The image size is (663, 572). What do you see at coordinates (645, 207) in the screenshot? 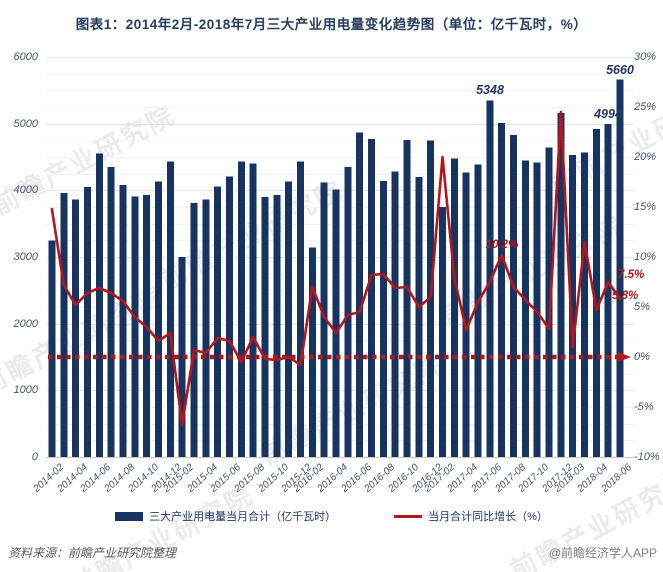
I see `right-axis-tick: 15%` at bounding box center [645, 207].